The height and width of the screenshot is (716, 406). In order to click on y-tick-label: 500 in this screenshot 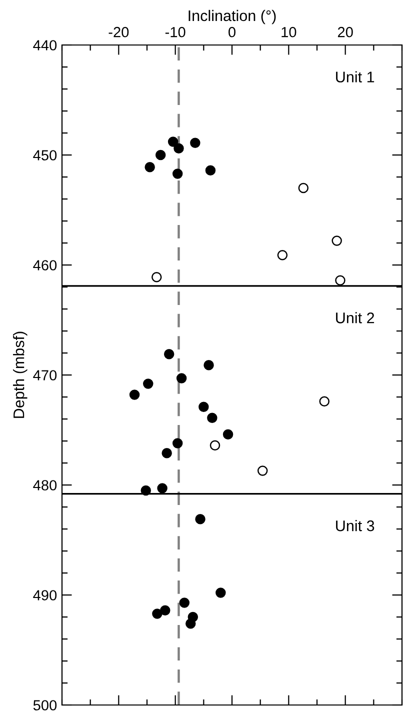, I will do `click(45, 705)`.